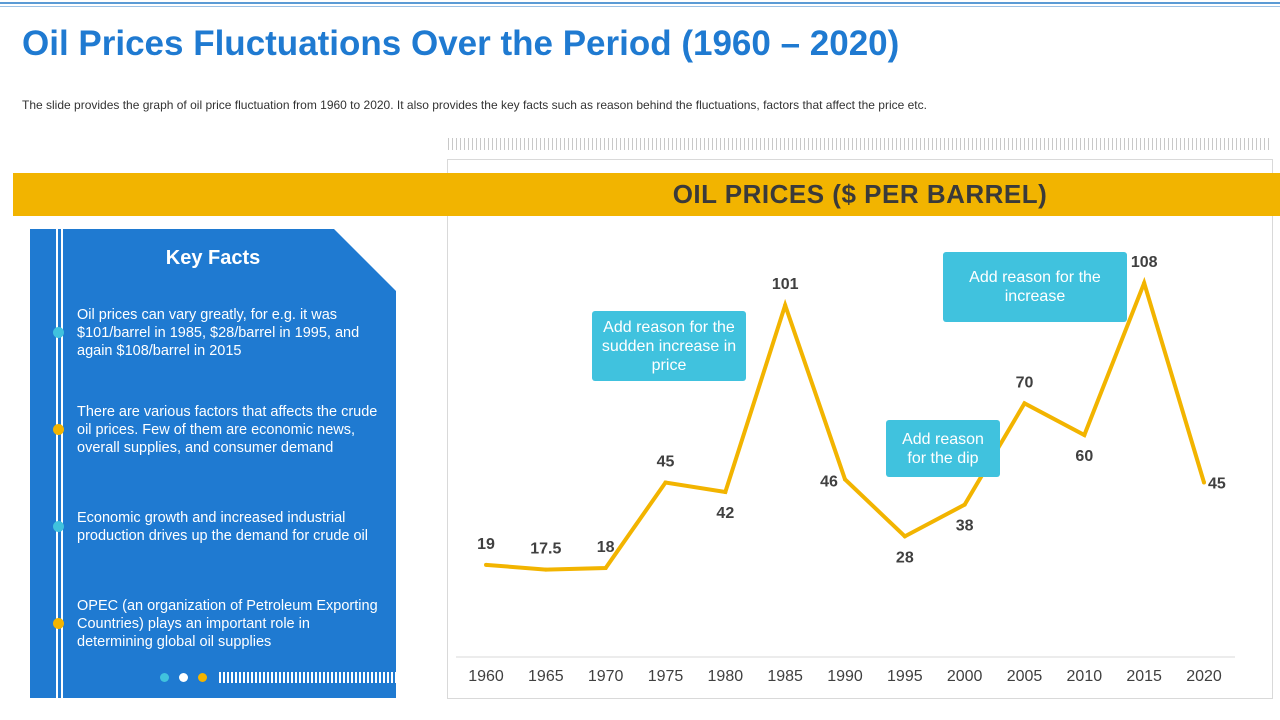  Describe the element at coordinates (646, 194) in the screenshot. I see `title-band` at that location.